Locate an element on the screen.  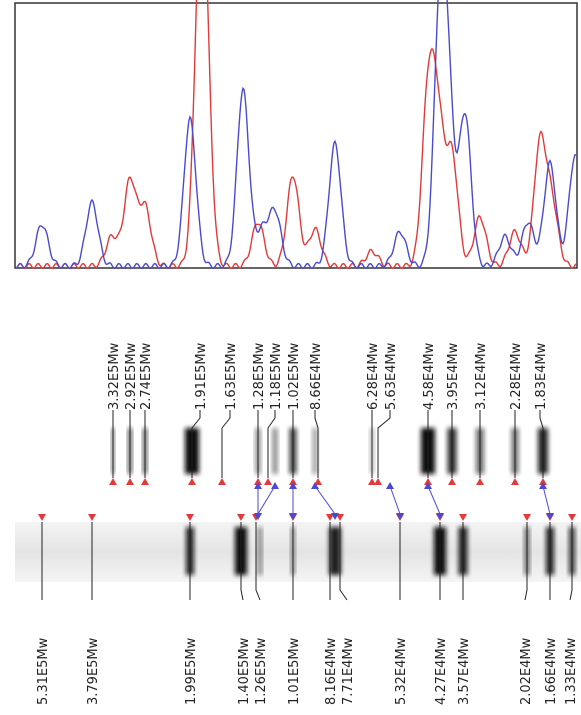
top-label: 4.58E4Mw is located at coordinates (429, 376).